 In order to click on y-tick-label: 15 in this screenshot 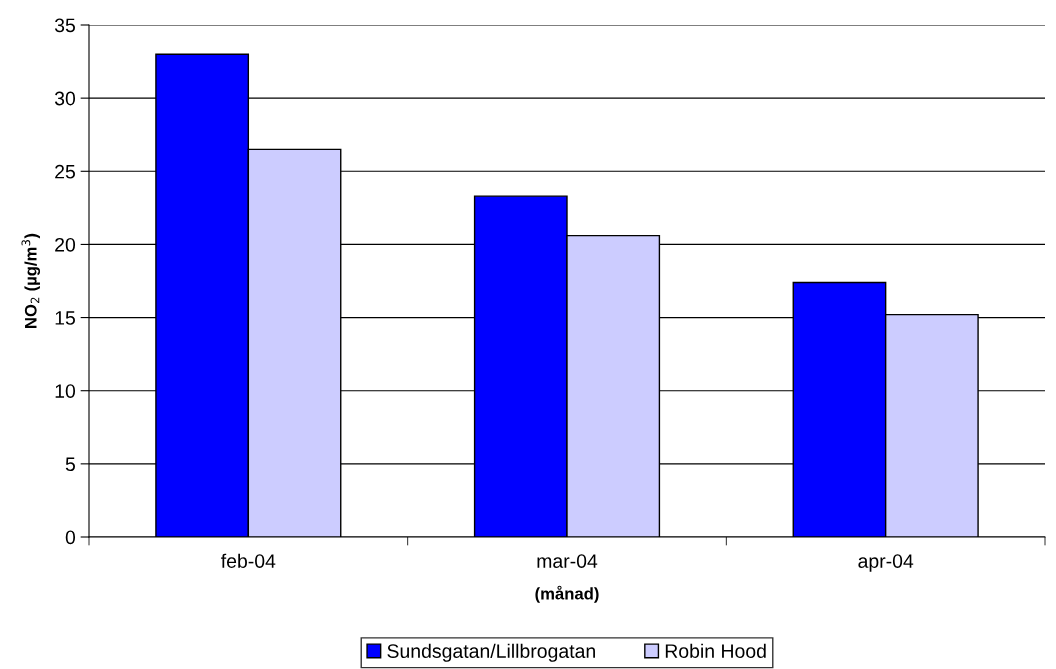, I will do `click(65, 318)`.